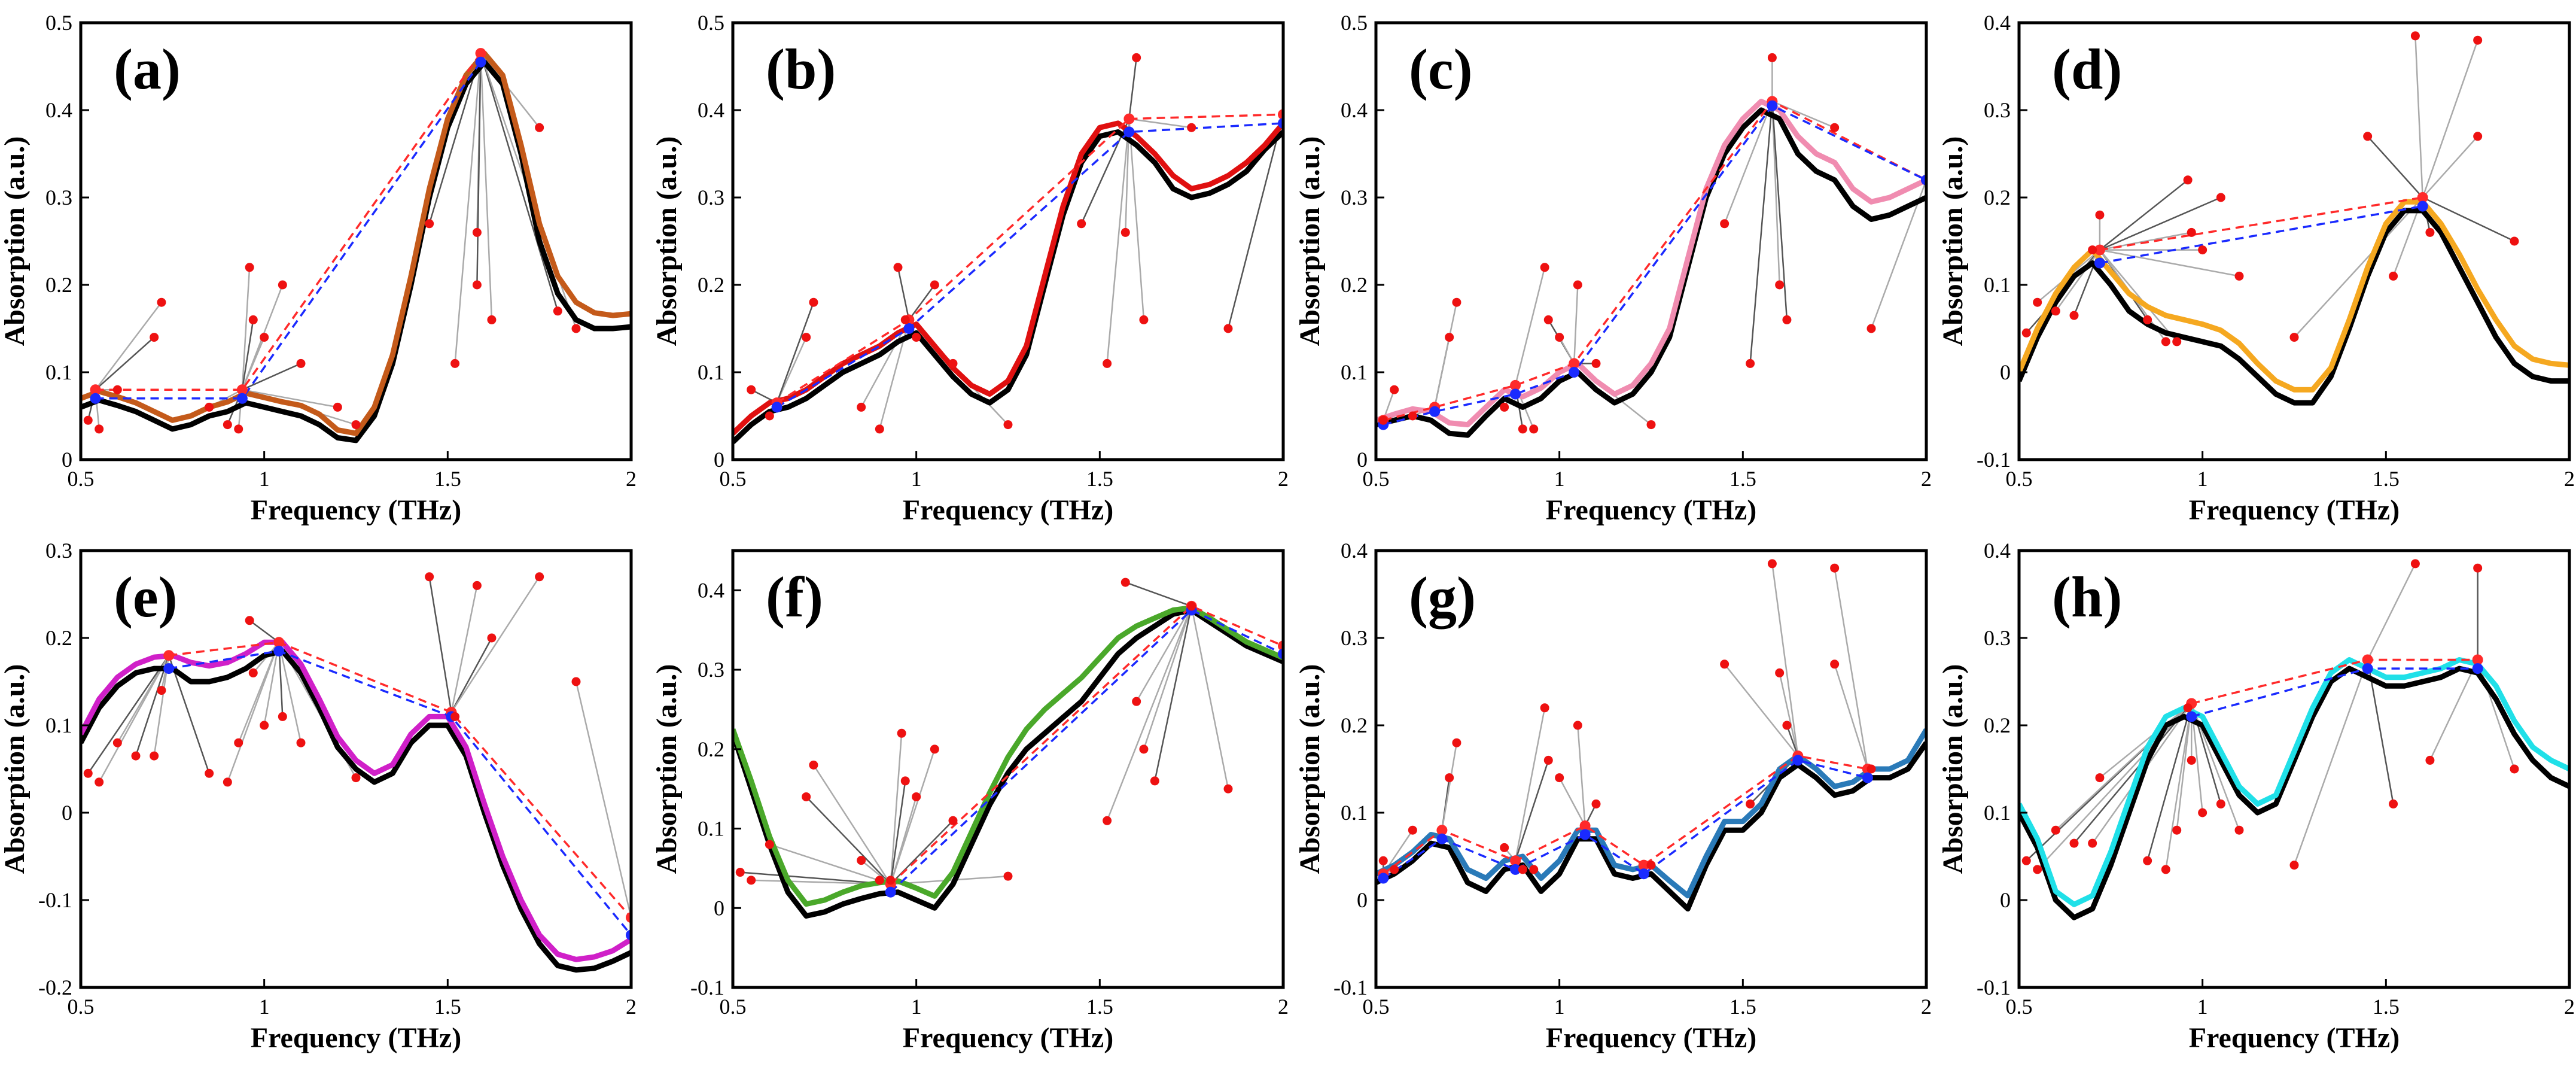  What do you see at coordinates (1772, 105) in the screenshot?
I see `panel-c-blue-node` at bounding box center [1772, 105].